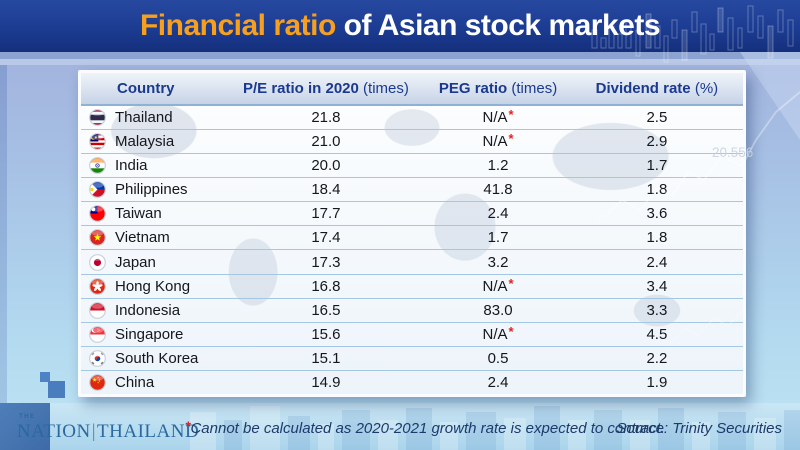 This screenshot has height=450, width=800. Describe the element at coordinates (154, 165) in the screenshot. I see `country-cell: India` at that location.